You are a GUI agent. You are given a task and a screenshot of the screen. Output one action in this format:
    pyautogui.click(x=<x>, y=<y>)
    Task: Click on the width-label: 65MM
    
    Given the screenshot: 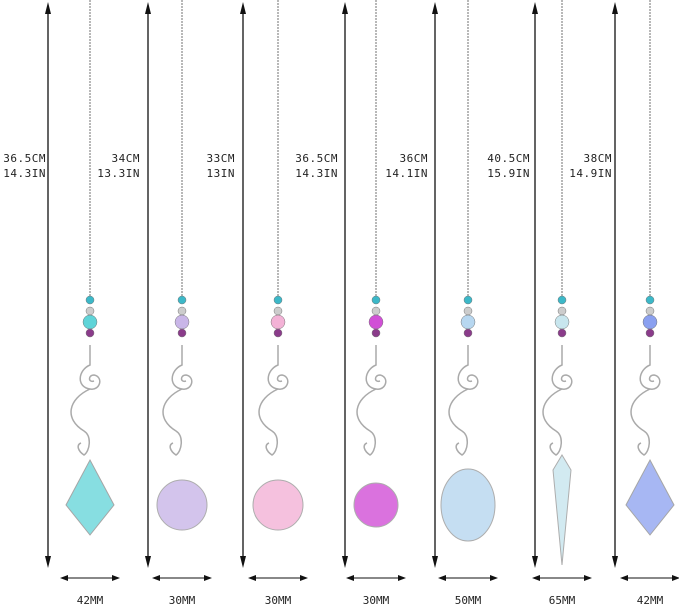 What is the action you would take?
    pyautogui.click(x=562, y=600)
    